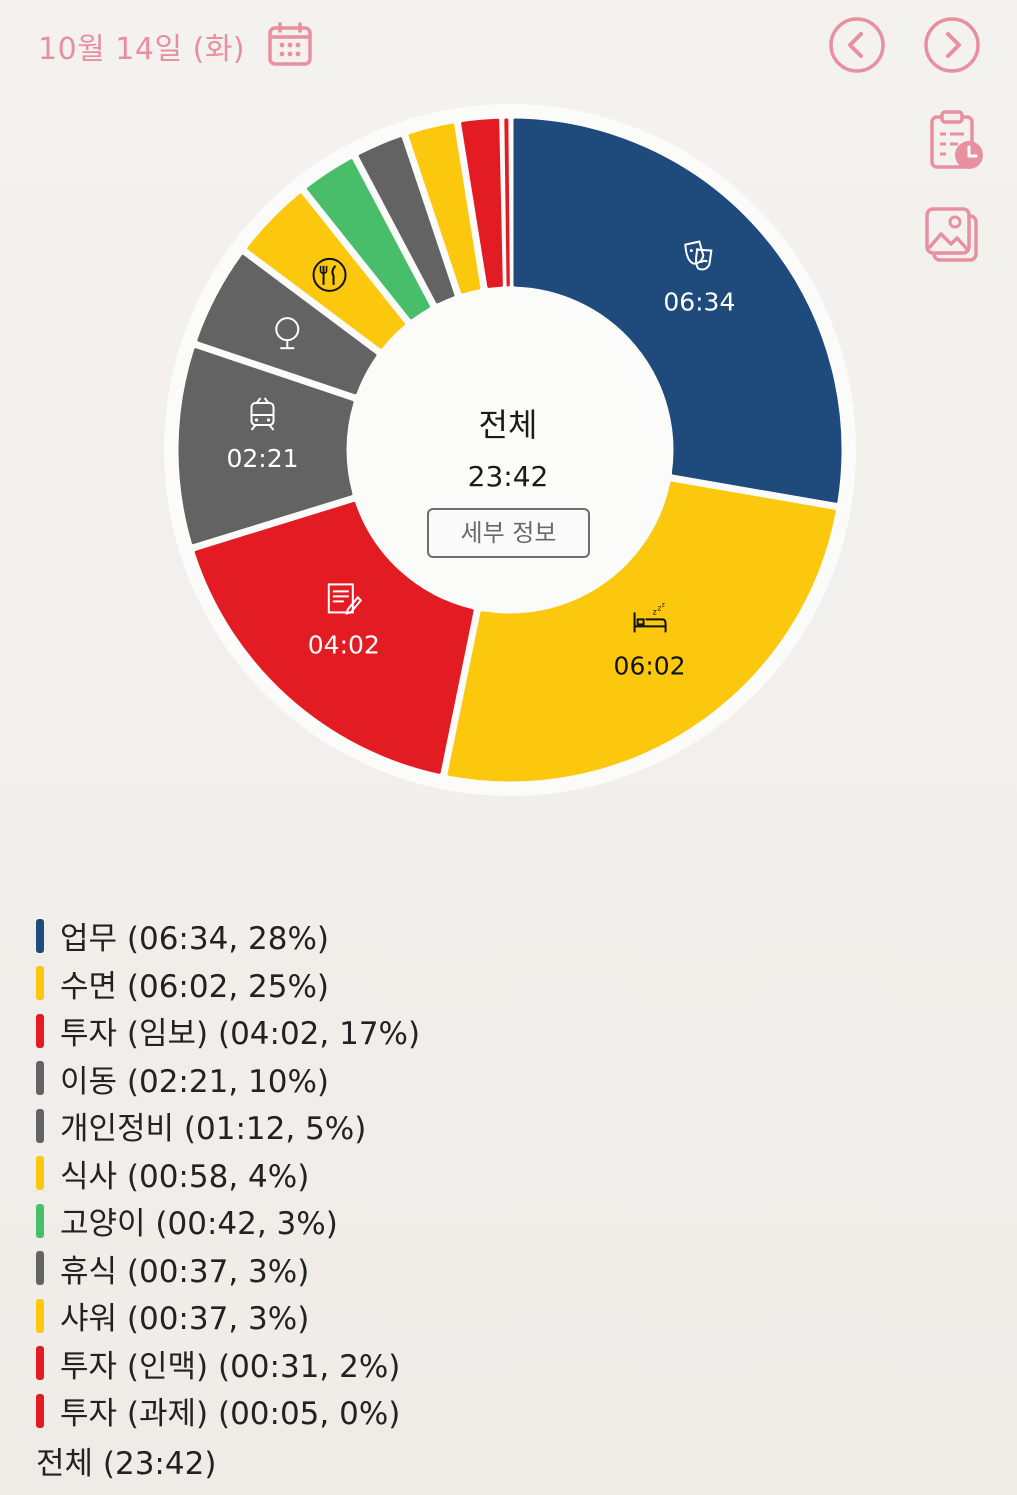 The image size is (1017, 1495). I want to click on legend-label: 식사 (00:58, 4%), so click(185, 1176).